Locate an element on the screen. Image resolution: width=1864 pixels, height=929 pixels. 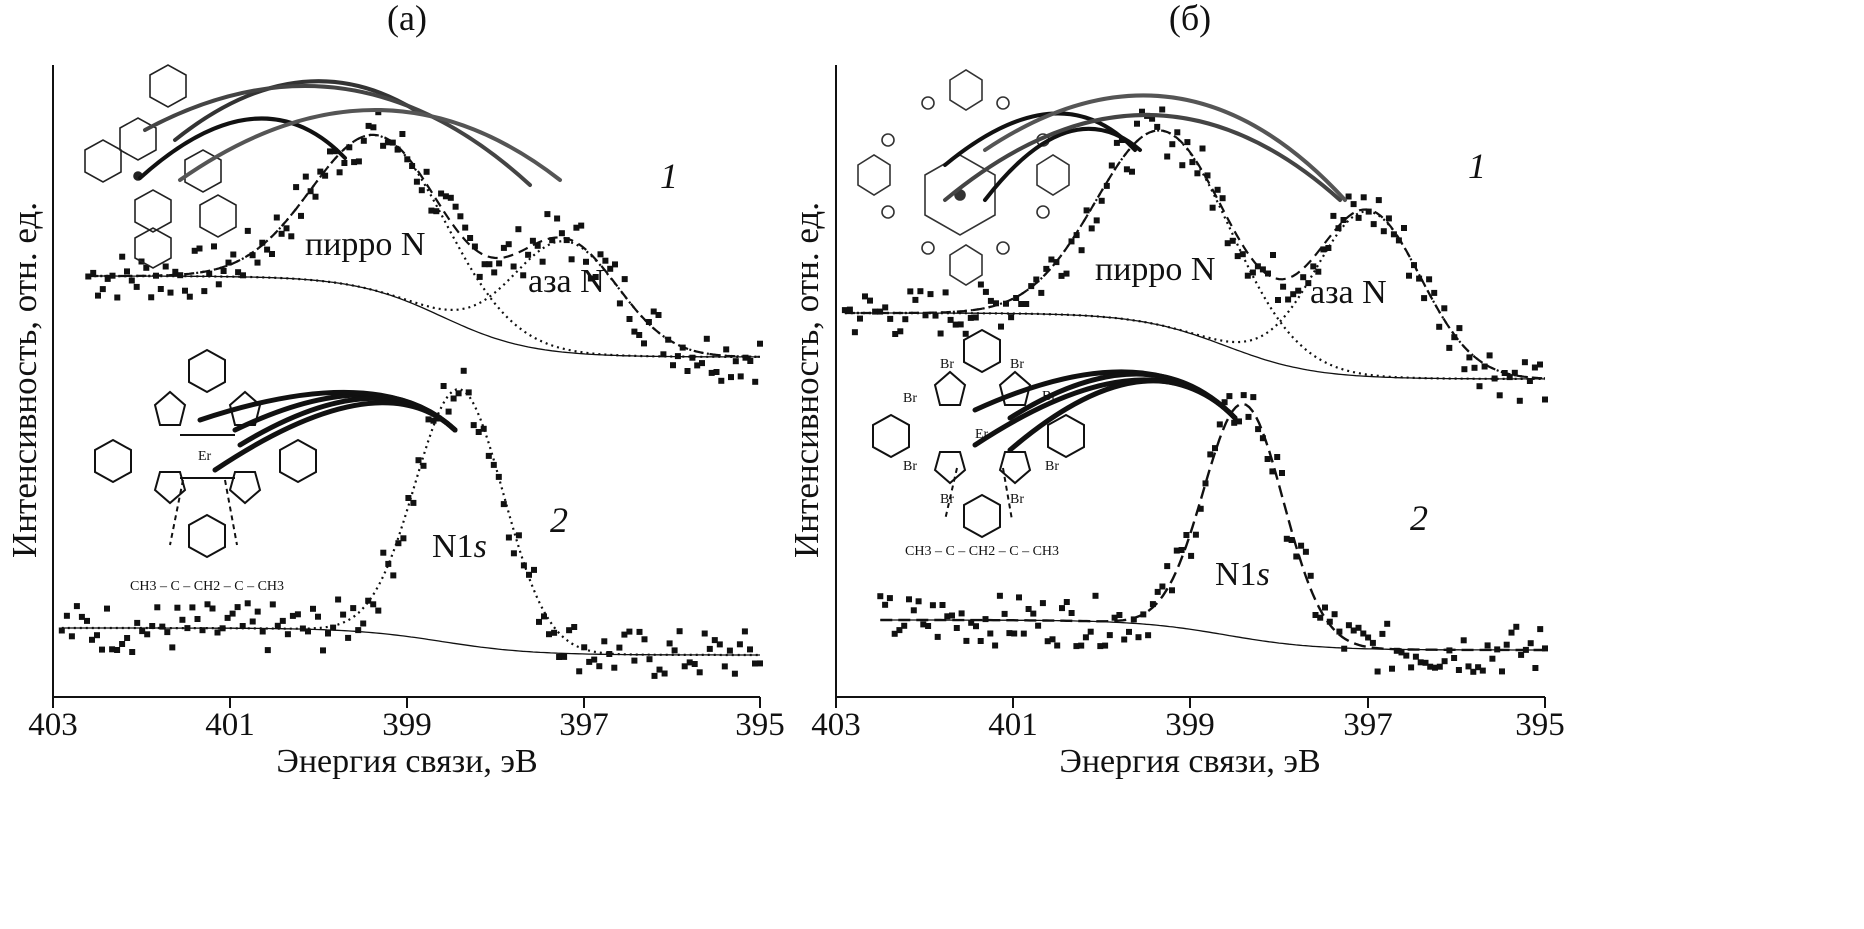
envelope-fit is located at coordinates (410, 522).